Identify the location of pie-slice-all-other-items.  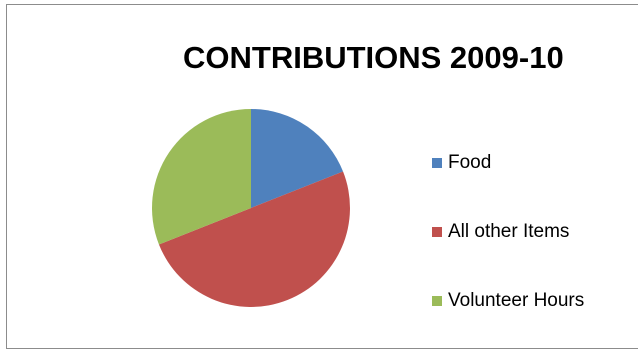
(254, 239).